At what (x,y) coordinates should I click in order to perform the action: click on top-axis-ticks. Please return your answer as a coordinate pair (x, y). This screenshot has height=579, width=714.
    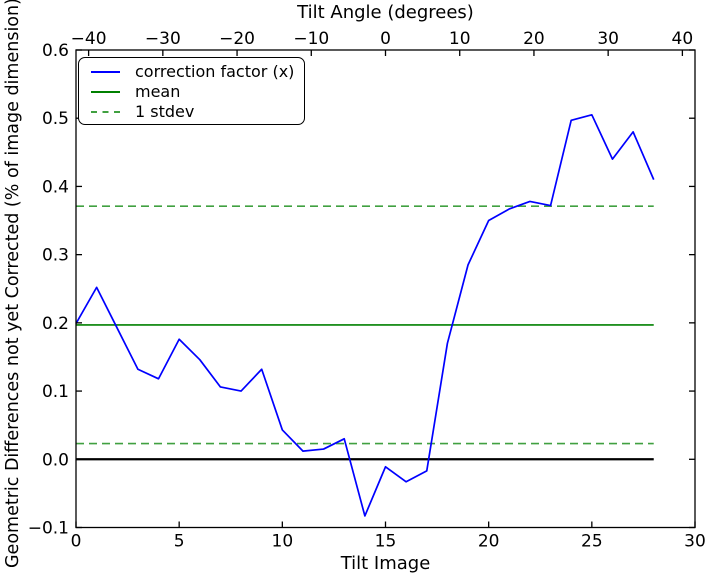
    Looking at the image, I should click on (385, 53).